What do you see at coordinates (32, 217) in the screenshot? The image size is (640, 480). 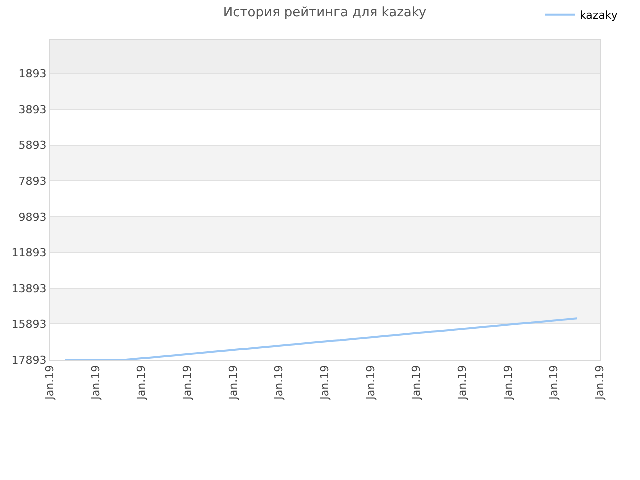 I see `y-tick-label: 9893` at bounding box center [32, 217].